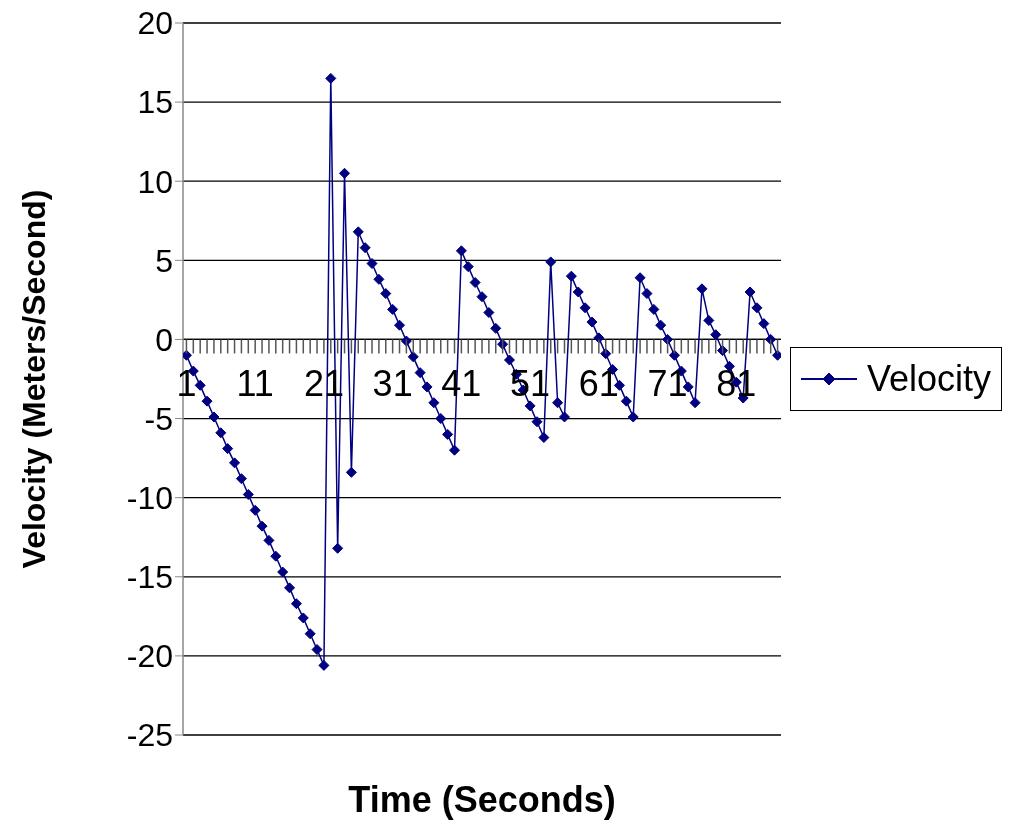 The image size is (1034, 834). What do you see at coordinates (164, 260) in the screenshot?
I see `y-tick-label: 5` at bounding box center [164, 260].